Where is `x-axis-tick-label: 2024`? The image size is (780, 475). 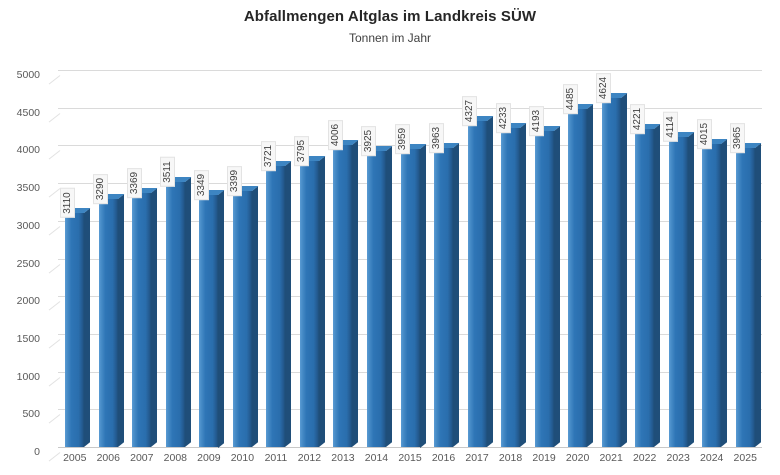 x-axis-tick-label: 2024 is located at coordinates (712, 458).